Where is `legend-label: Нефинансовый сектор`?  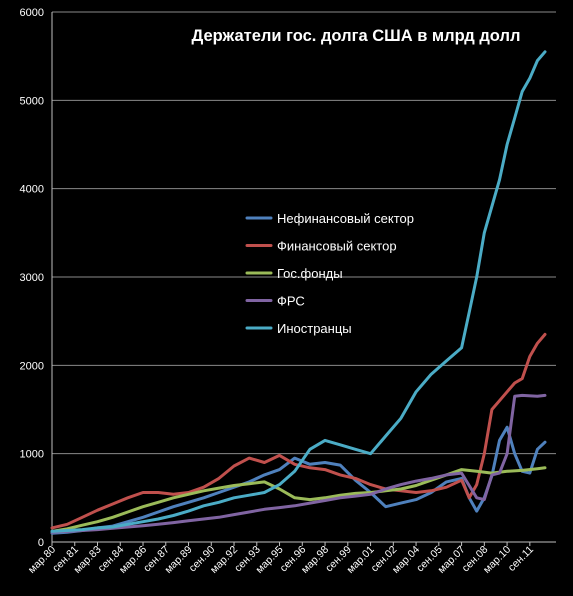
legend-label: Нефинансовый сектор is located at coordinates (345, 218).